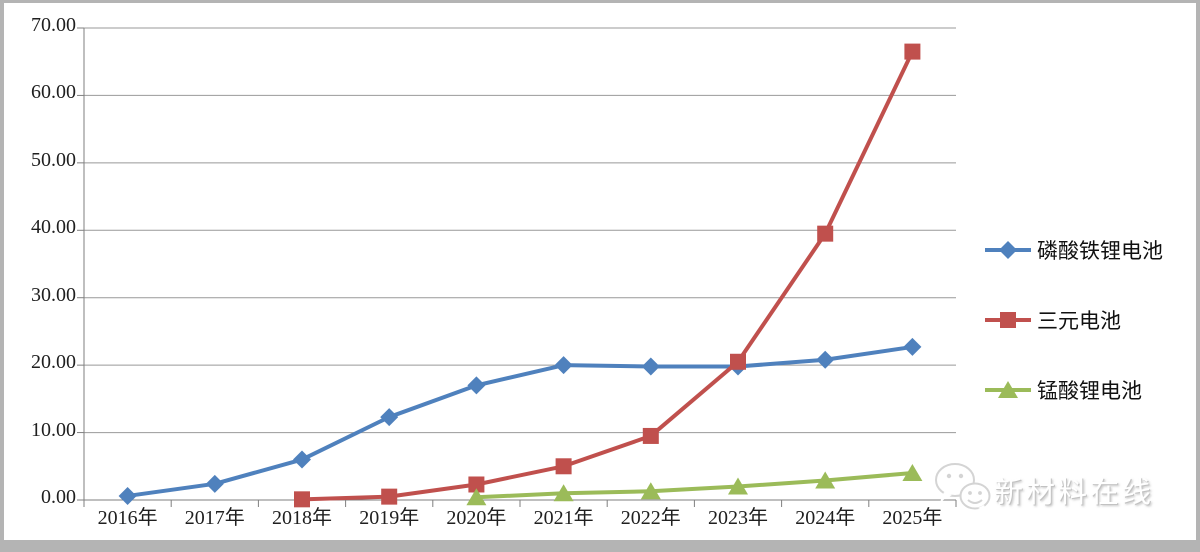 The image size is (1200, 552). I want to click on x-axis-label: 2018年, so click(302, 518).